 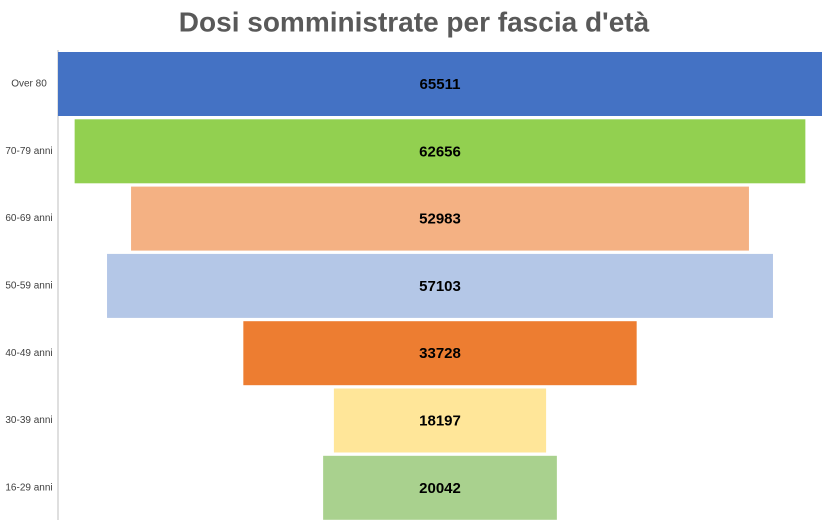 What do you see at coordinates (29, 84) in the screenshot?
I see `category-label: Over 80` at bounding box center [29, 84].